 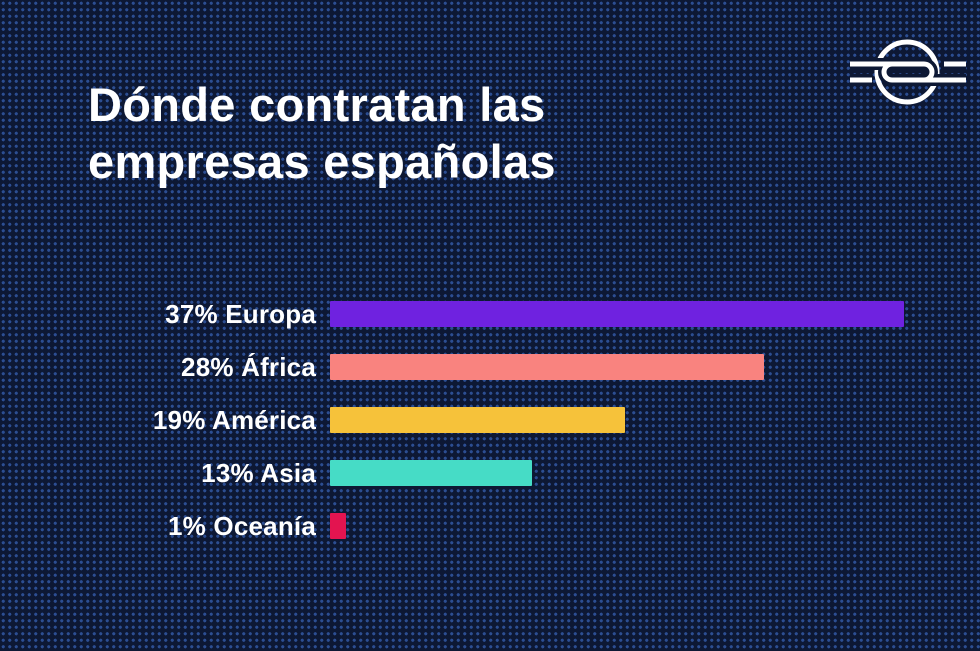 I want to click on title-line-2: empresas españolas, so click(x=322, y=161).